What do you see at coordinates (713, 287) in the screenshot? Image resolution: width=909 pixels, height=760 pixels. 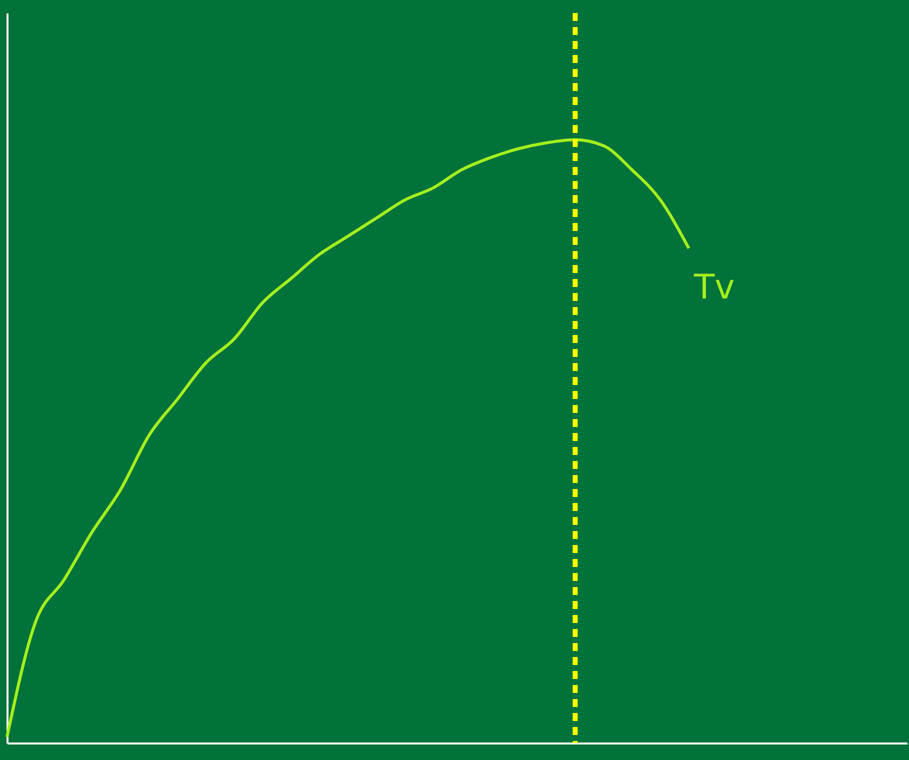 I see `annotation: Tv` at bounding box center [713, 287].